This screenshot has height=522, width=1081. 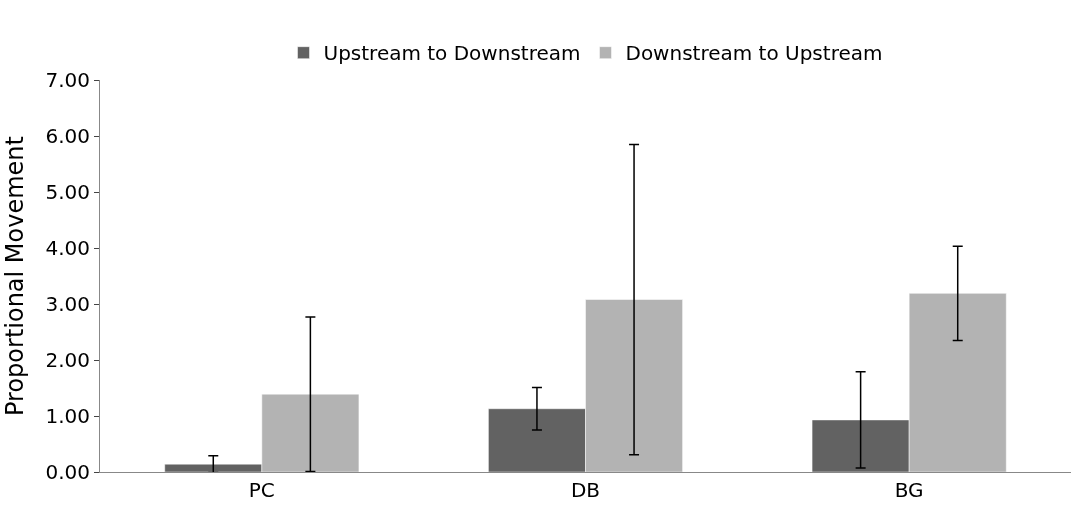 I want to click on y-tick-label: 1.00, so click(x=67, y=416).